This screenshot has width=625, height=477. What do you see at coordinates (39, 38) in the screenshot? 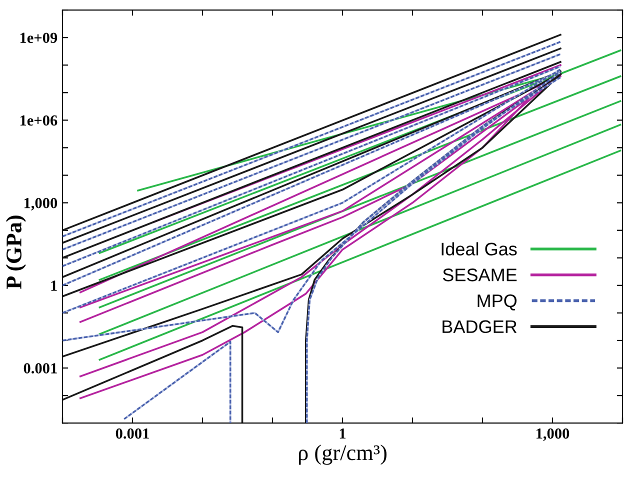
I see `y-tick-label: 1e+09` at bounding box center [39, 38].